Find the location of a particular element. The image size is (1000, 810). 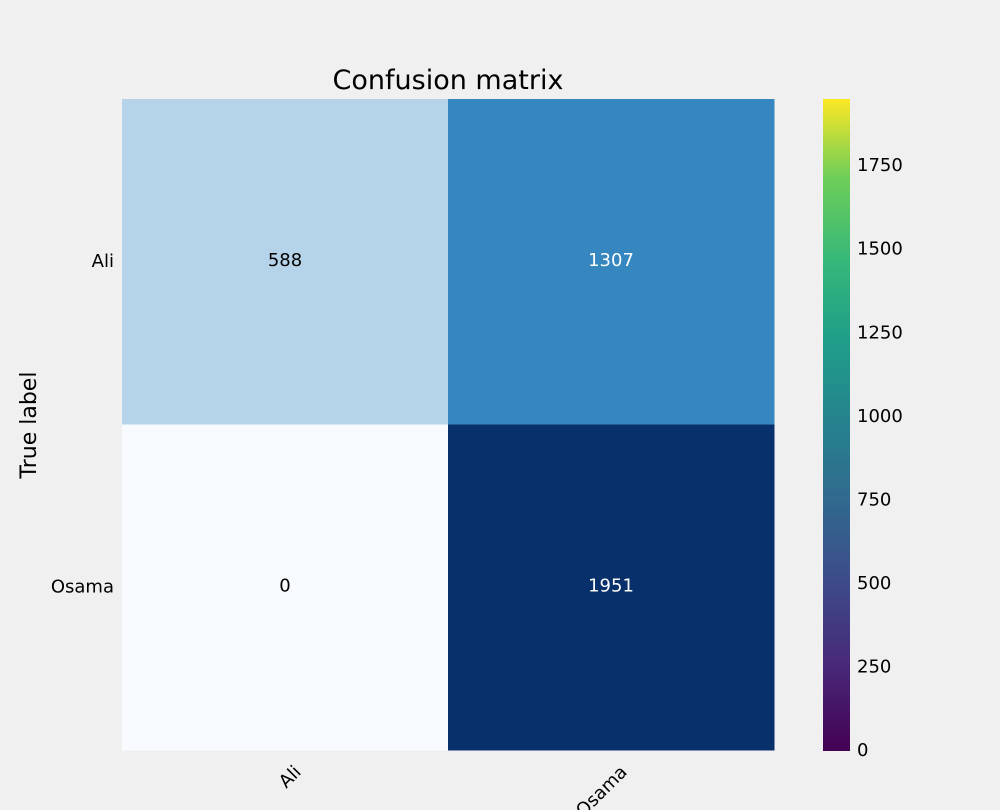

colorbar-tick-label: 0 is located at coordinates (862, 750).